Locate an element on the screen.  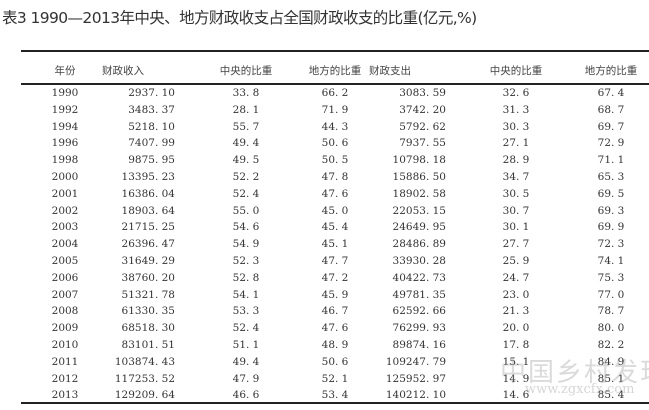
cell-expenditure-local-share: 82. 2 is located at coordinates (611, 345).